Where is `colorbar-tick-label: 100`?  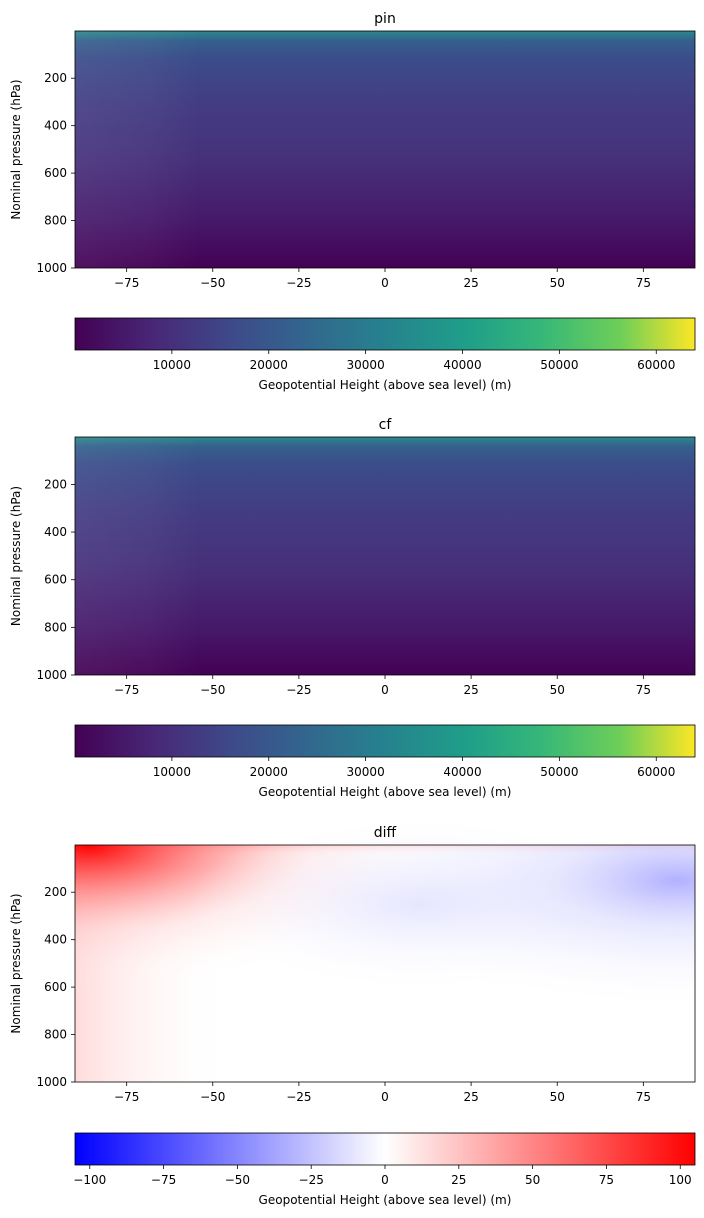
colorbar-tick-label: 100 is located at coordinates (680, 1180).